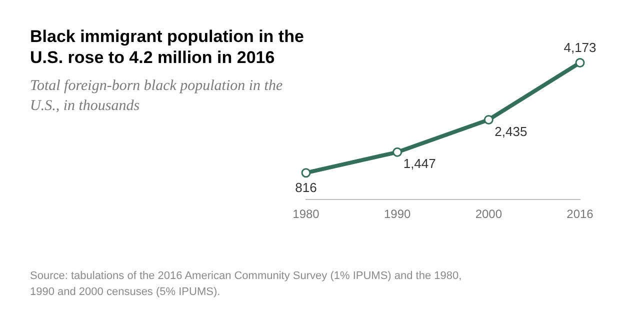 The height and width of the screenshot is (320, 640). Describe the element at coordinates (580, 214) in the screenshot. I see `x-tick-label: 2016` at that location.